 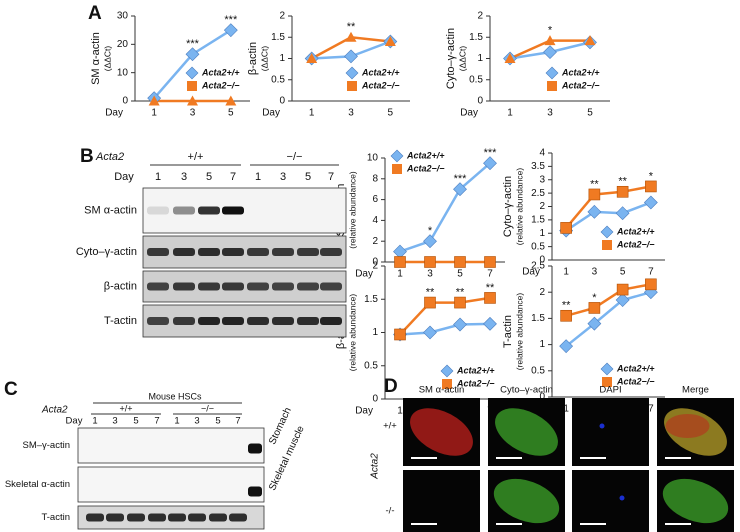 I want to click on y-axis-label: SM α-actin, so click(x=96, y=58).